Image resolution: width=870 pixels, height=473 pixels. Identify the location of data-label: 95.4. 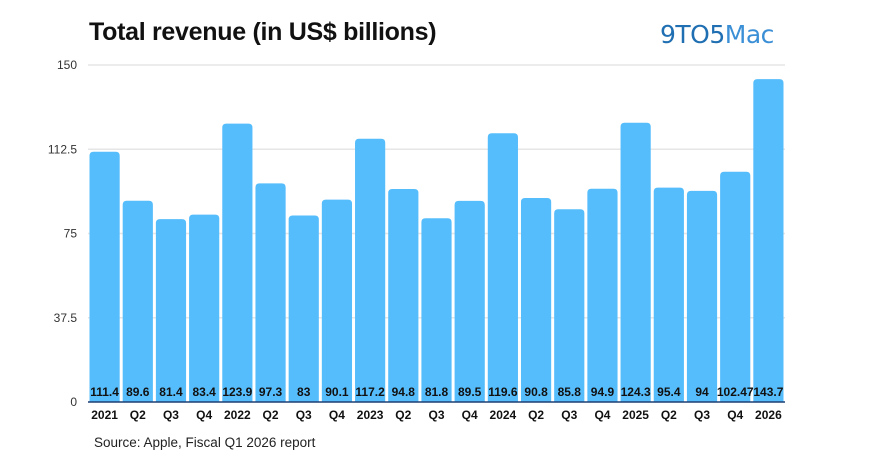
(669, 392).